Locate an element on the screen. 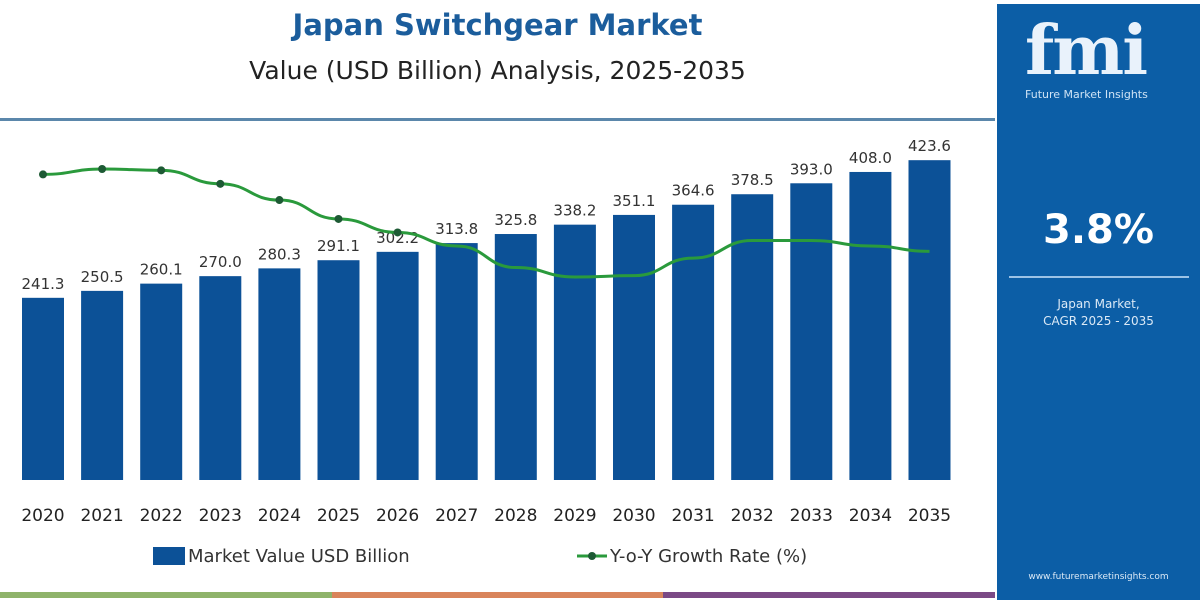  bar-2032 is located at coordinates (752, 337).